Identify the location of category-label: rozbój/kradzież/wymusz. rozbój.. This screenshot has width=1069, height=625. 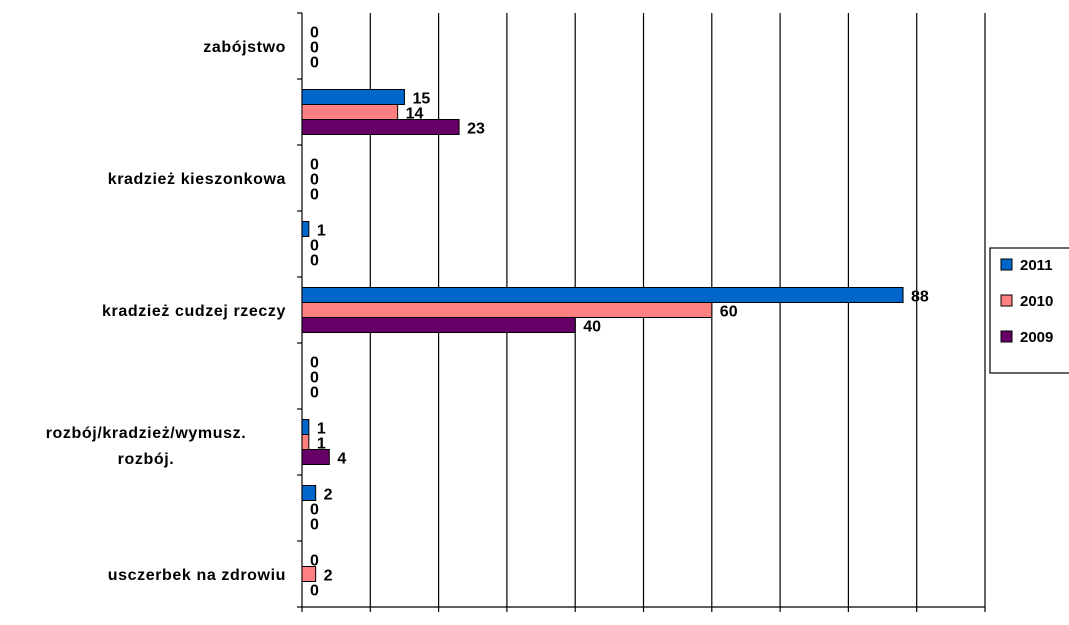
(146, 446).